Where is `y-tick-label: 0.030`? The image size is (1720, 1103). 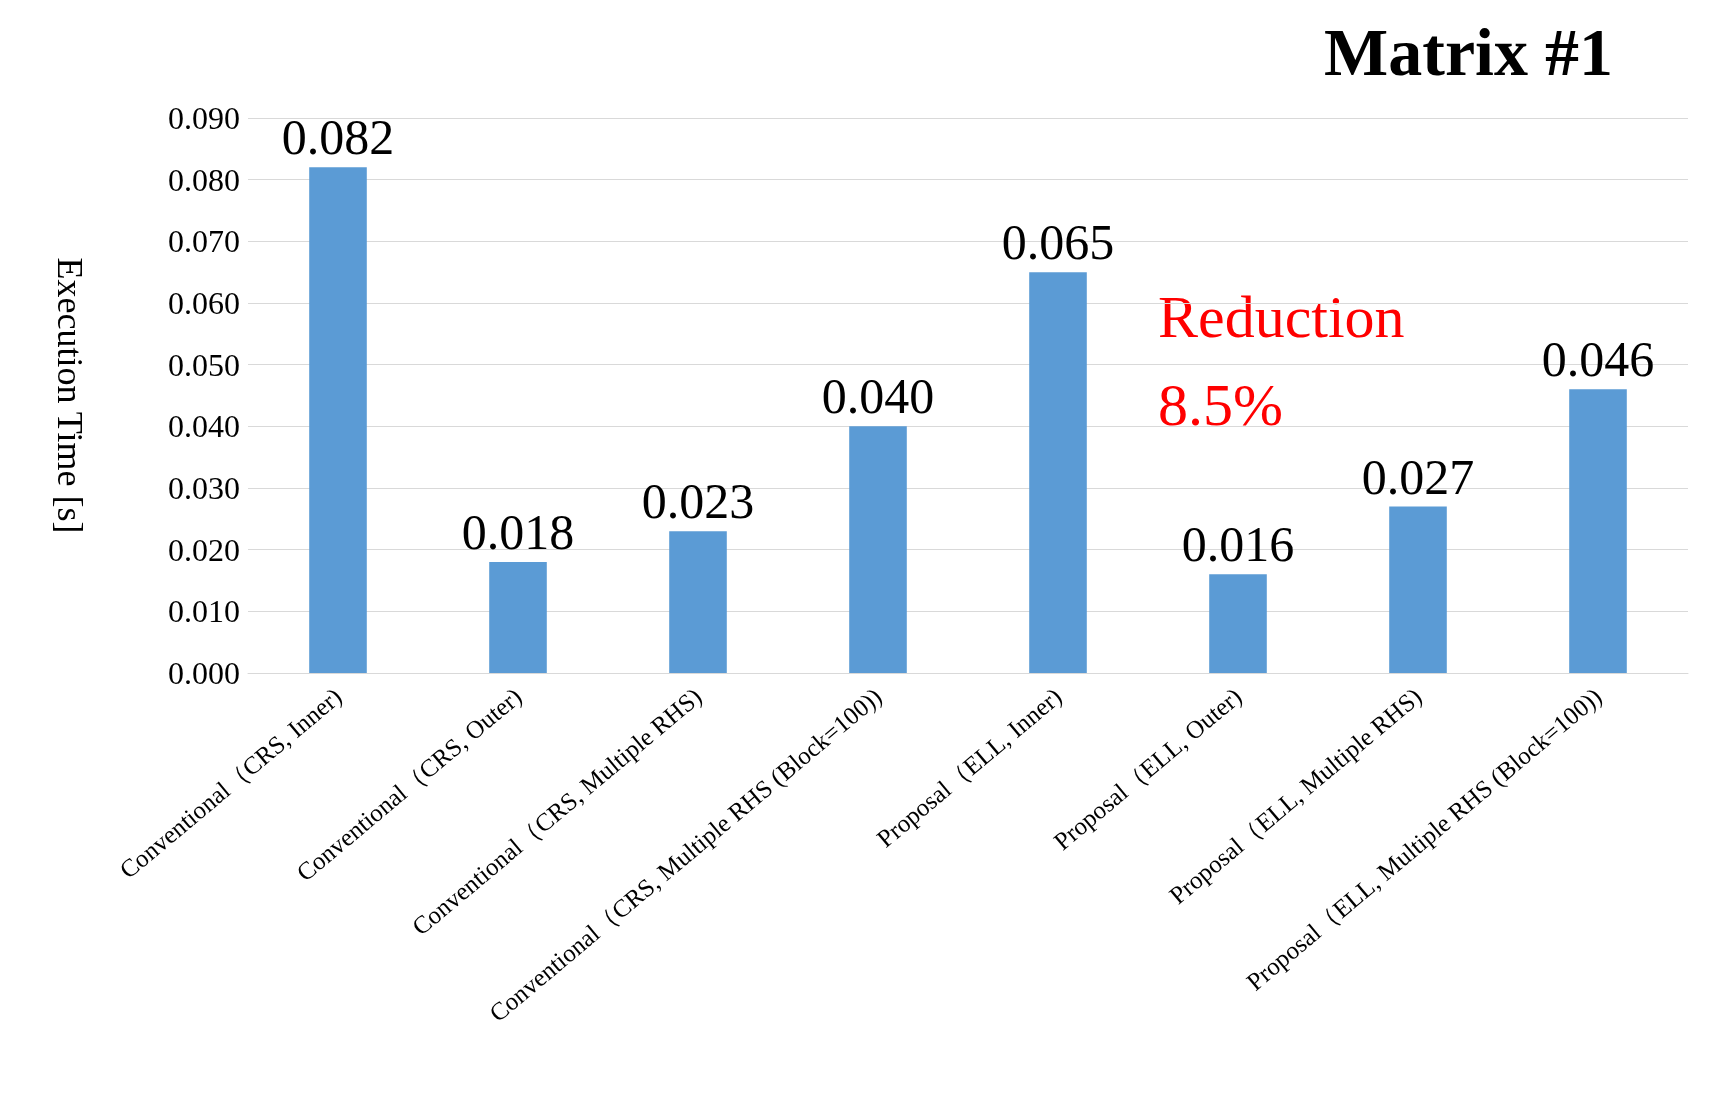 y-tick-label: 0.030 is located at coordinates (204, 488).